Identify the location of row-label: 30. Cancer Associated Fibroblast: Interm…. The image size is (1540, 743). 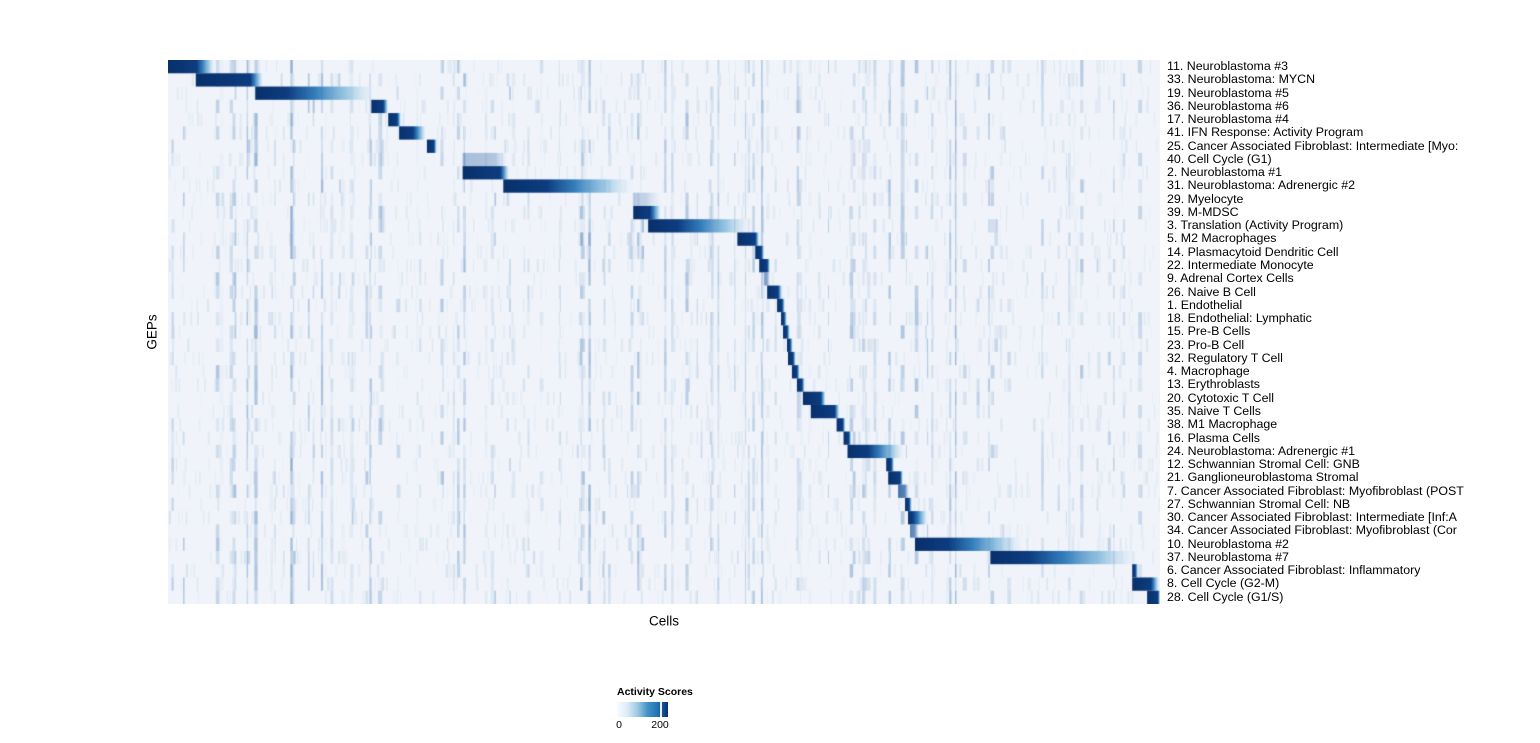
(1312, 517).